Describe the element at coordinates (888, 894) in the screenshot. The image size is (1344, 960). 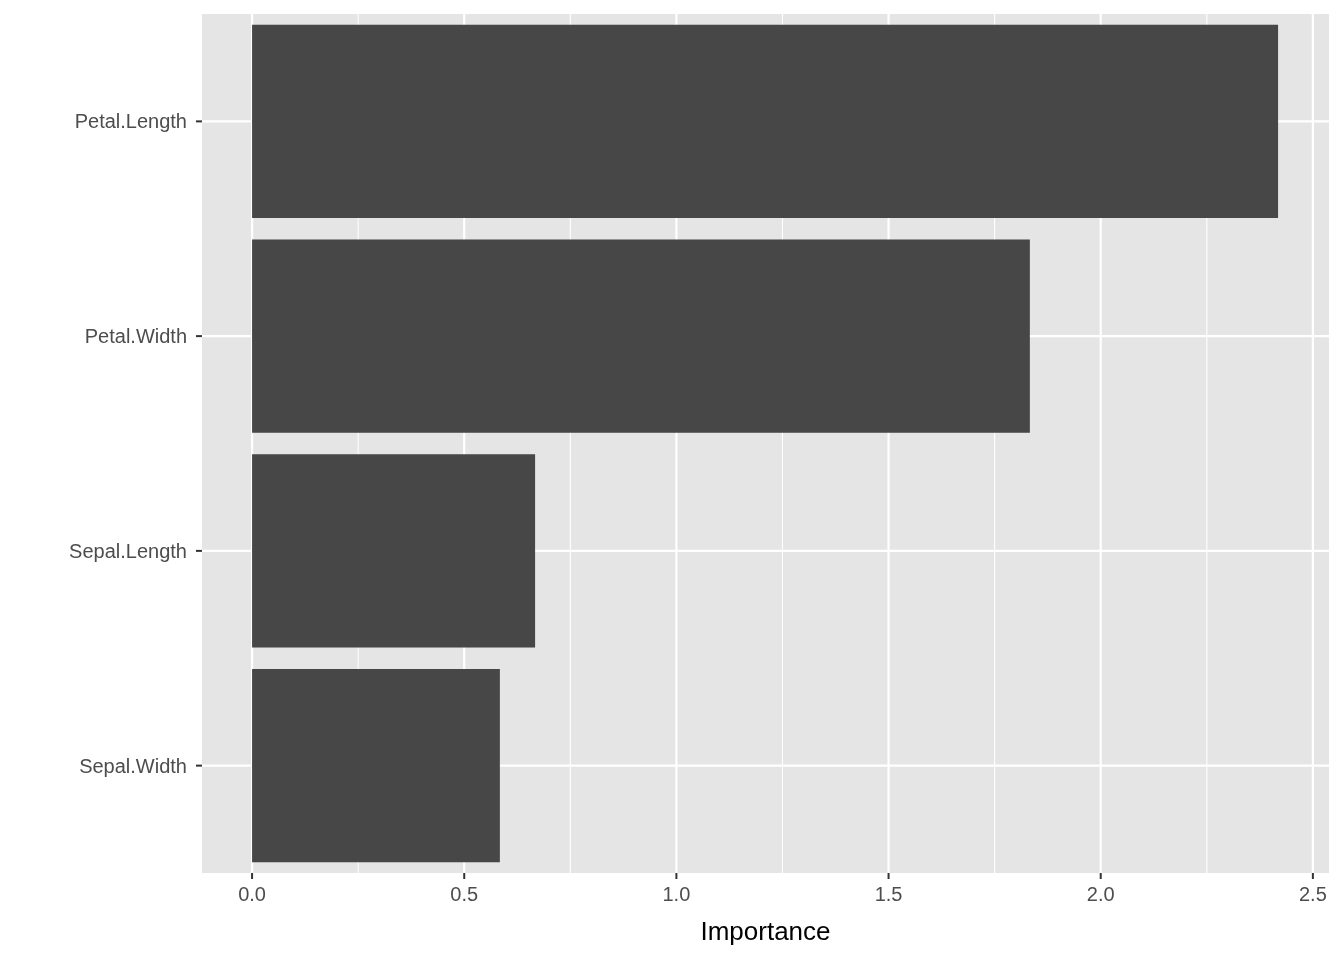
I see `x-tick-label: 1.5` at that location.